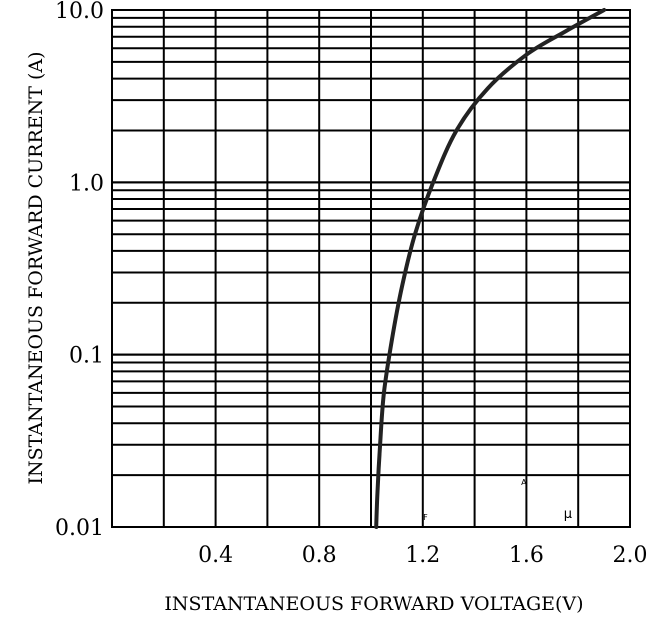  What do you see at coordinates (425, 517) in the screenshot?
I see `stray-mark: F` at bounding box center [425, 517].